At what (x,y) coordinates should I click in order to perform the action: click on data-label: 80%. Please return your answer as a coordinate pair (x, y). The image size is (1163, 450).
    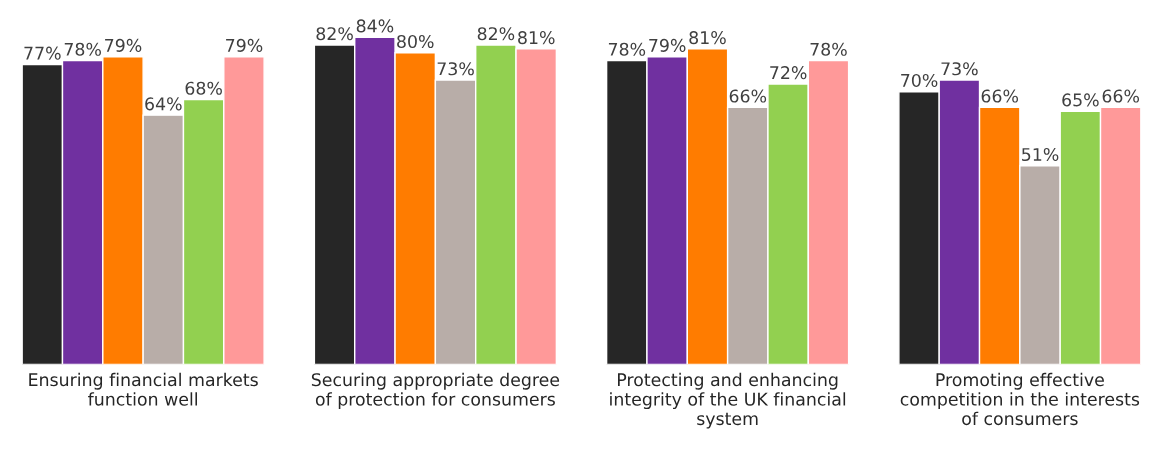
    Looking at the image, I should click on (415, 41).